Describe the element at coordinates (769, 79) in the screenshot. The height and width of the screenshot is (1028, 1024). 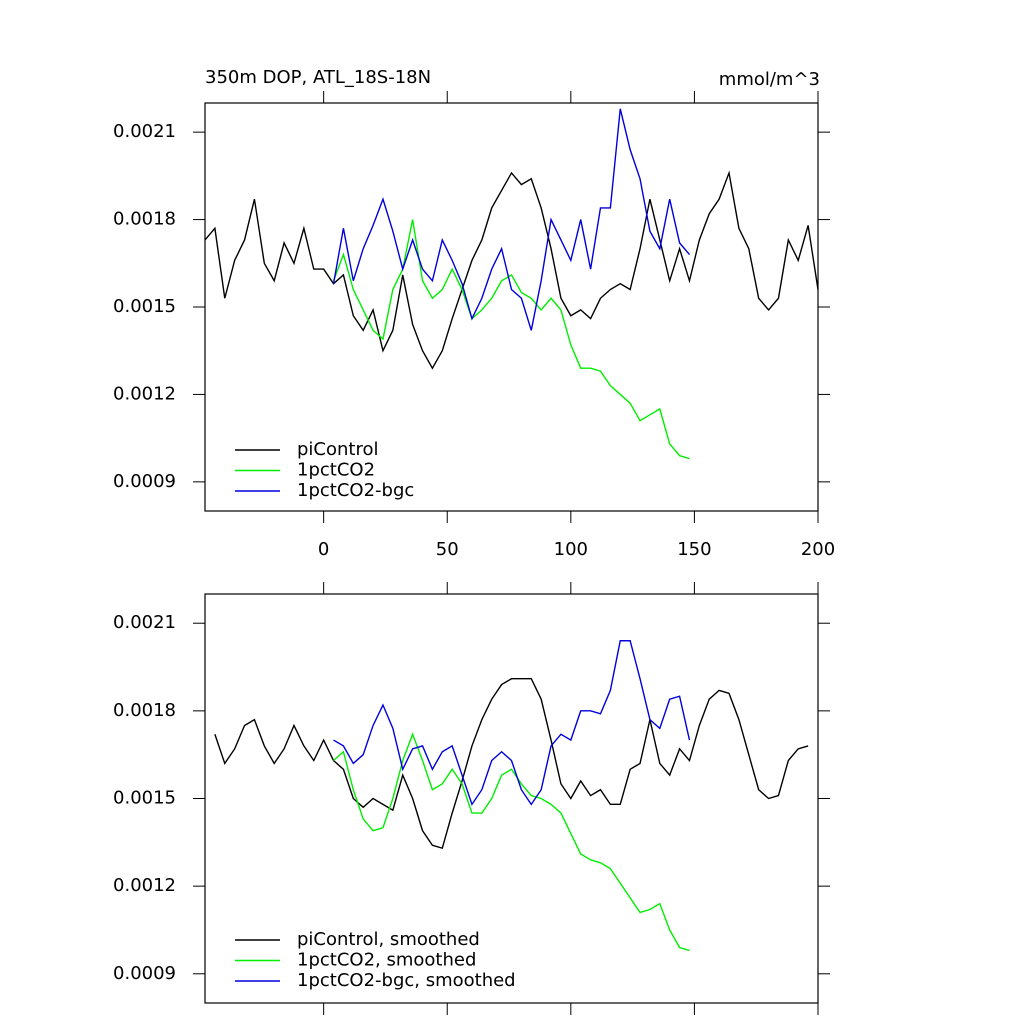
I see `units-label: mmol/m^3` at that location.